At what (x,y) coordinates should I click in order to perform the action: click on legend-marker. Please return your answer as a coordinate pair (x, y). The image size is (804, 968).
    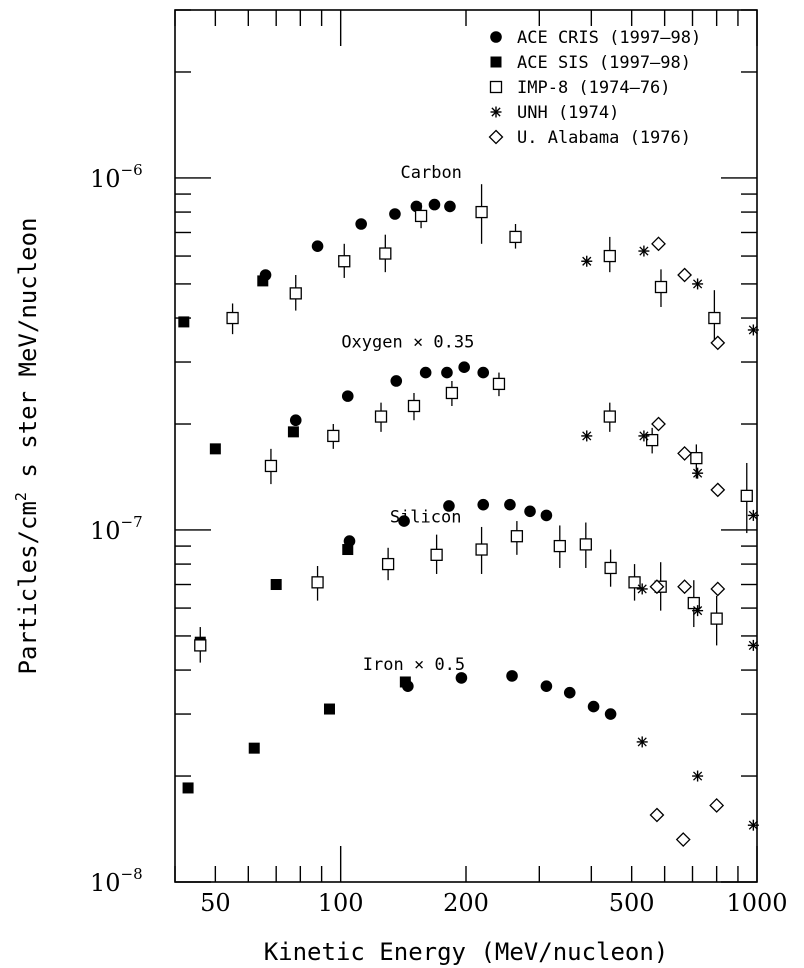
    Looking at the image, I should click on (496, 37).